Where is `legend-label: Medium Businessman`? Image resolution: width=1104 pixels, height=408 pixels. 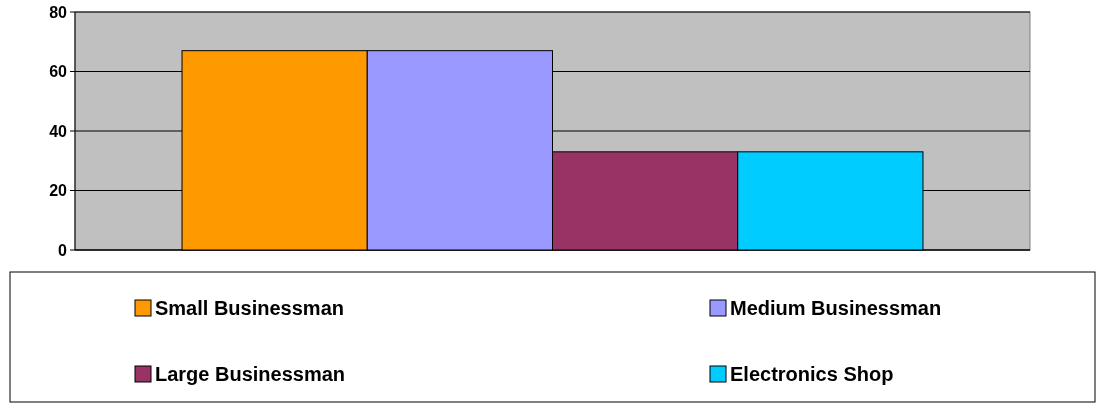
legend-label: Medium Businessman is located at coordinates (836, 308).